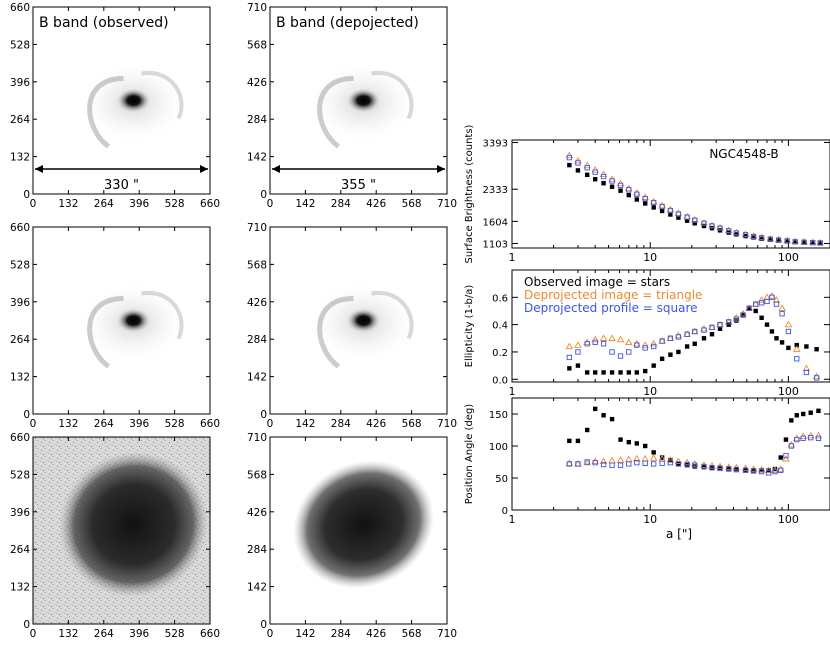 Image resolution: width=830 pixels, height=652 pixels. What do you see at coordinates (257, 120) in the screenshot?
I see `y-tick-label: 284` at bounding box center [257, 120].